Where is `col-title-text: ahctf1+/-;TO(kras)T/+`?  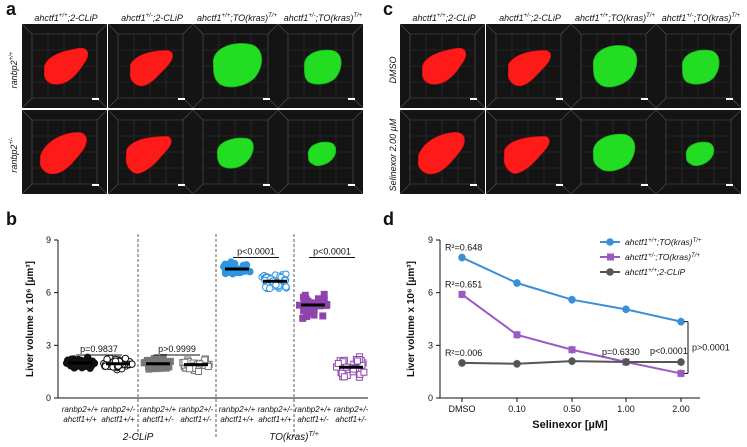 col-title-text: ahctf1+/-;TO(kras)T/+ is located at coordinates (701, 18).